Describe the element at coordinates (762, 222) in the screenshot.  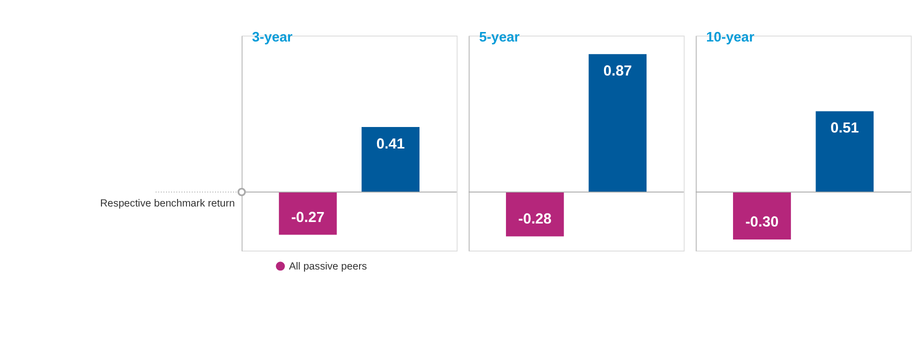
I see `data-label: -0.30` at that location.